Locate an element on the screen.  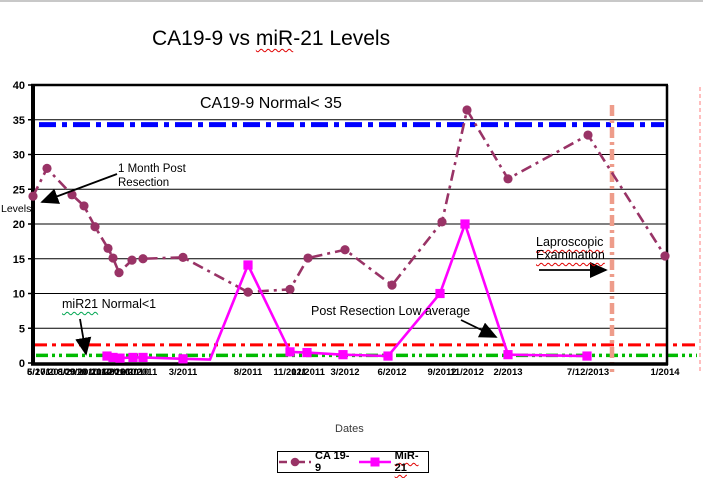
legend-item-mir-21: MiR-21 is located at coordinates (393, 462).